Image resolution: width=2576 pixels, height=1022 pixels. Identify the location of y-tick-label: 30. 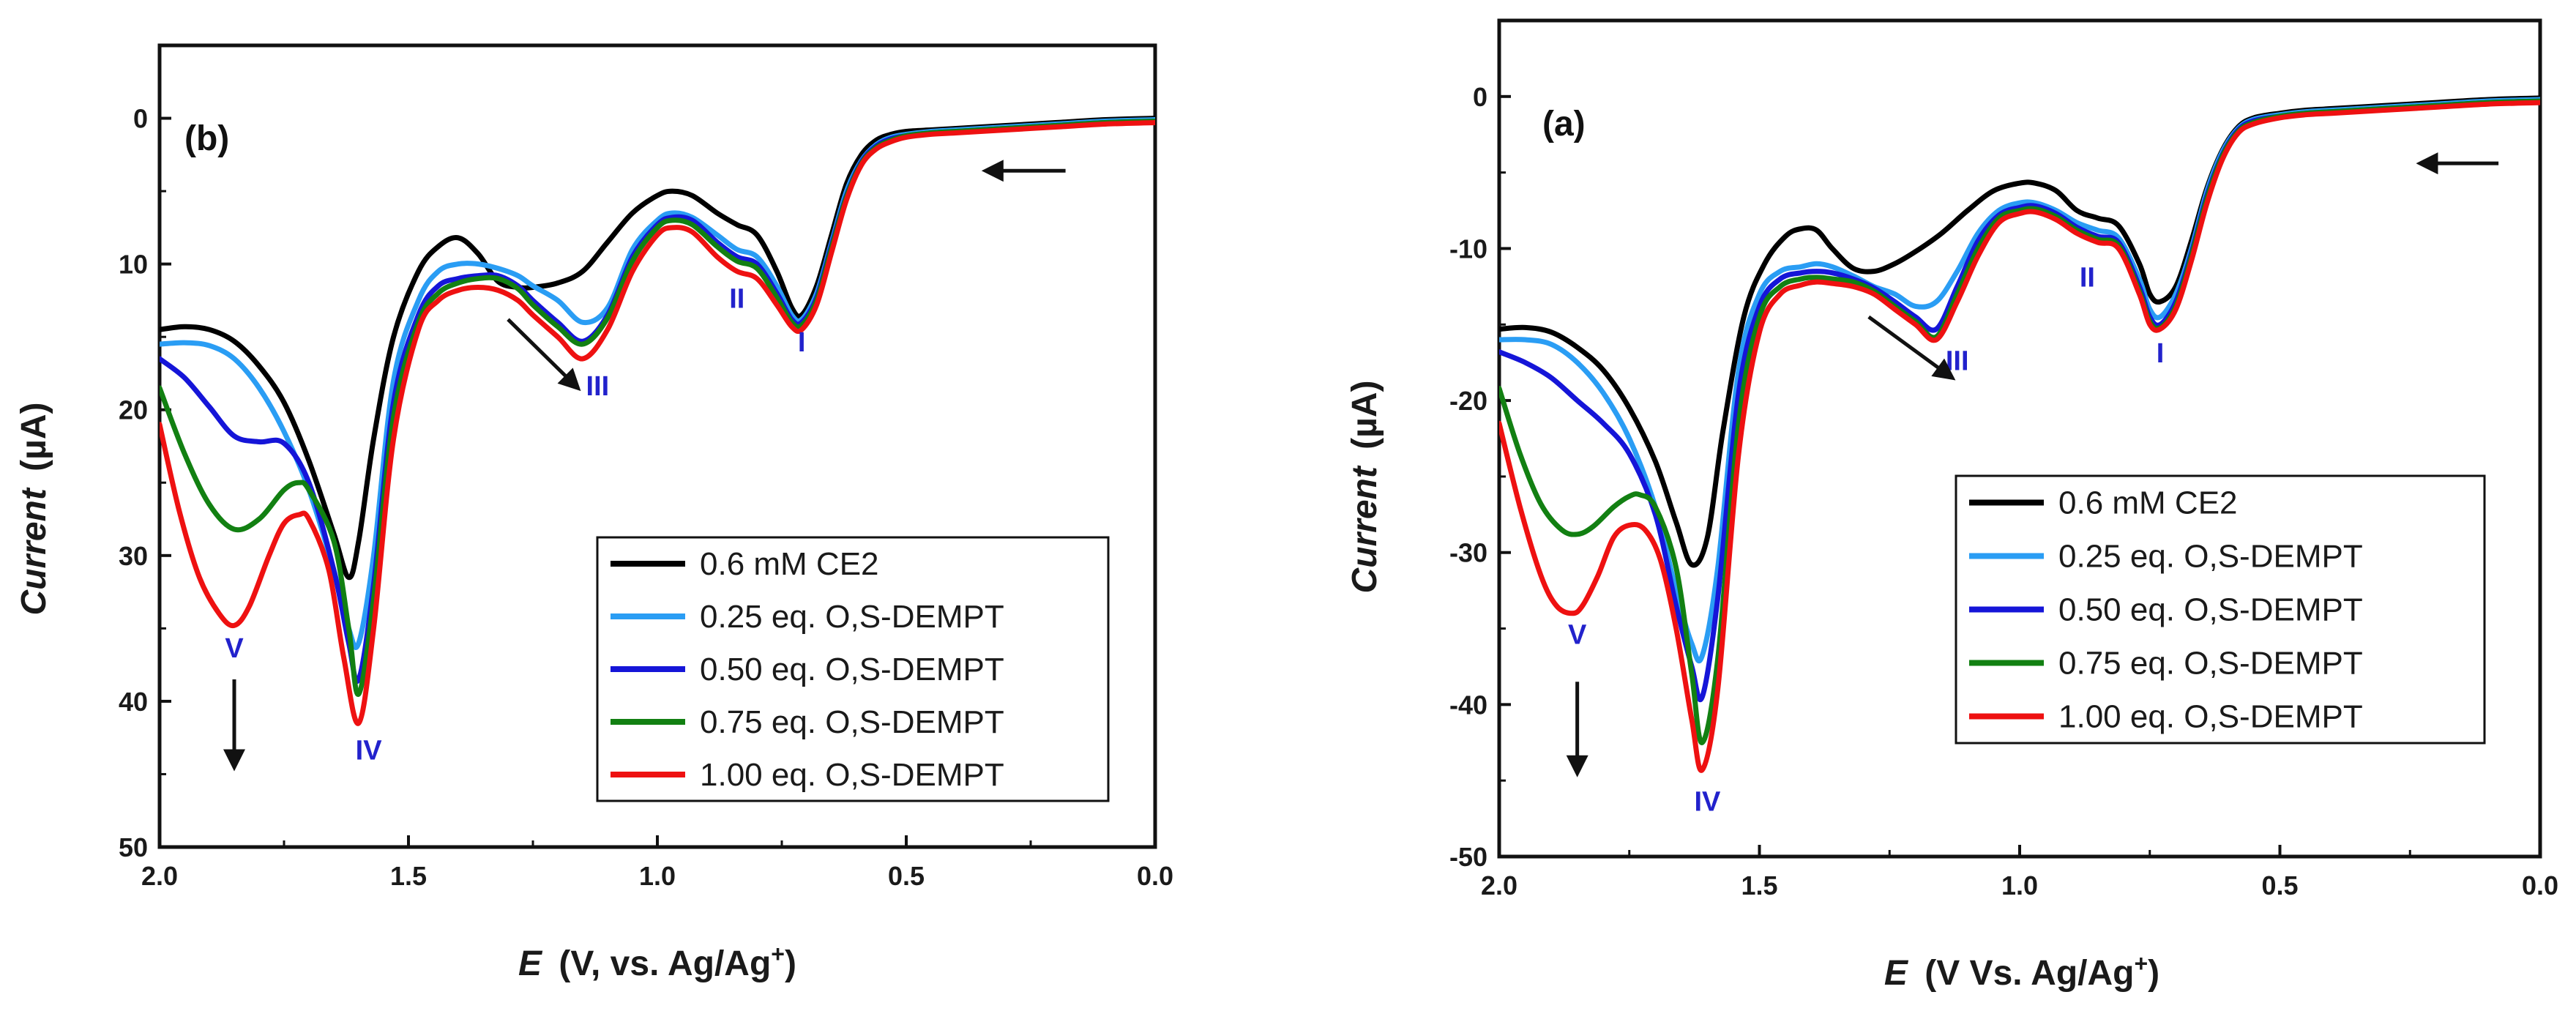
(133, 556).